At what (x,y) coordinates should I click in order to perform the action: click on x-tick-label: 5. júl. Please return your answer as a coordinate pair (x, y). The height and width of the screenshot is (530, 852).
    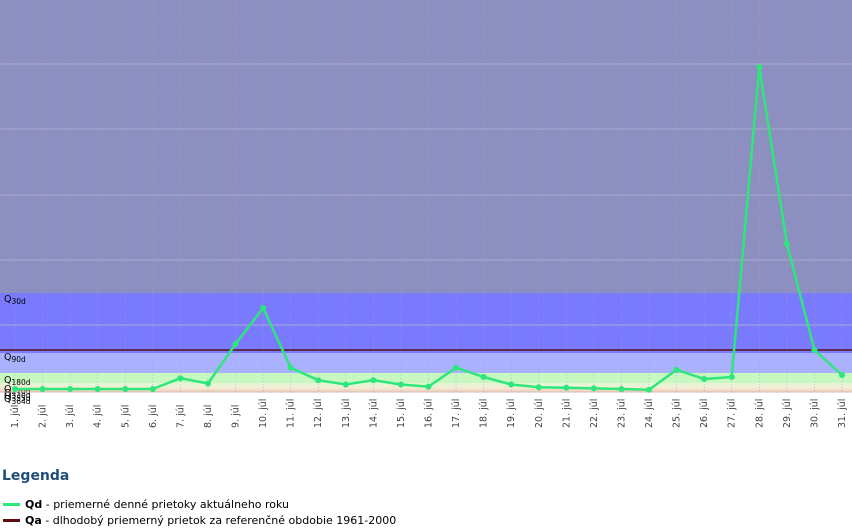
    Looking at the image, I should click on (125, 416).